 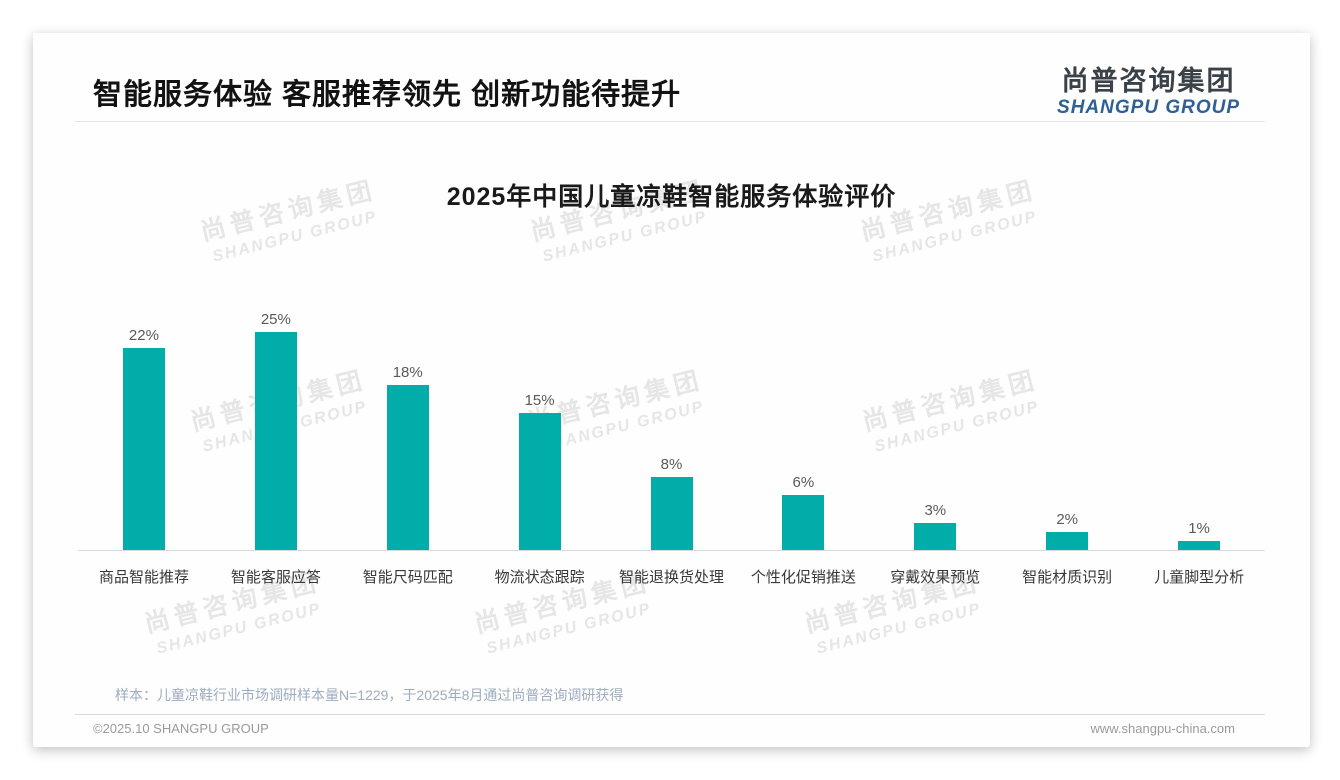 I want to click on header-divider, so click(x=670, y=121).